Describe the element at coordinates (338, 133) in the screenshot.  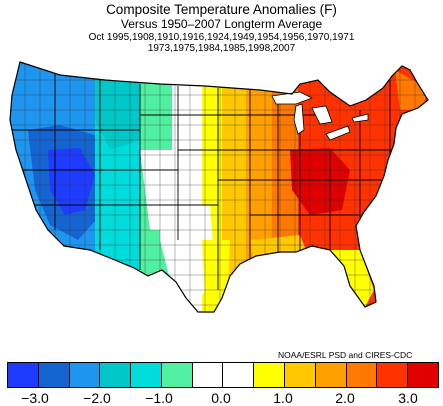
I see `lake-erie` at that location.